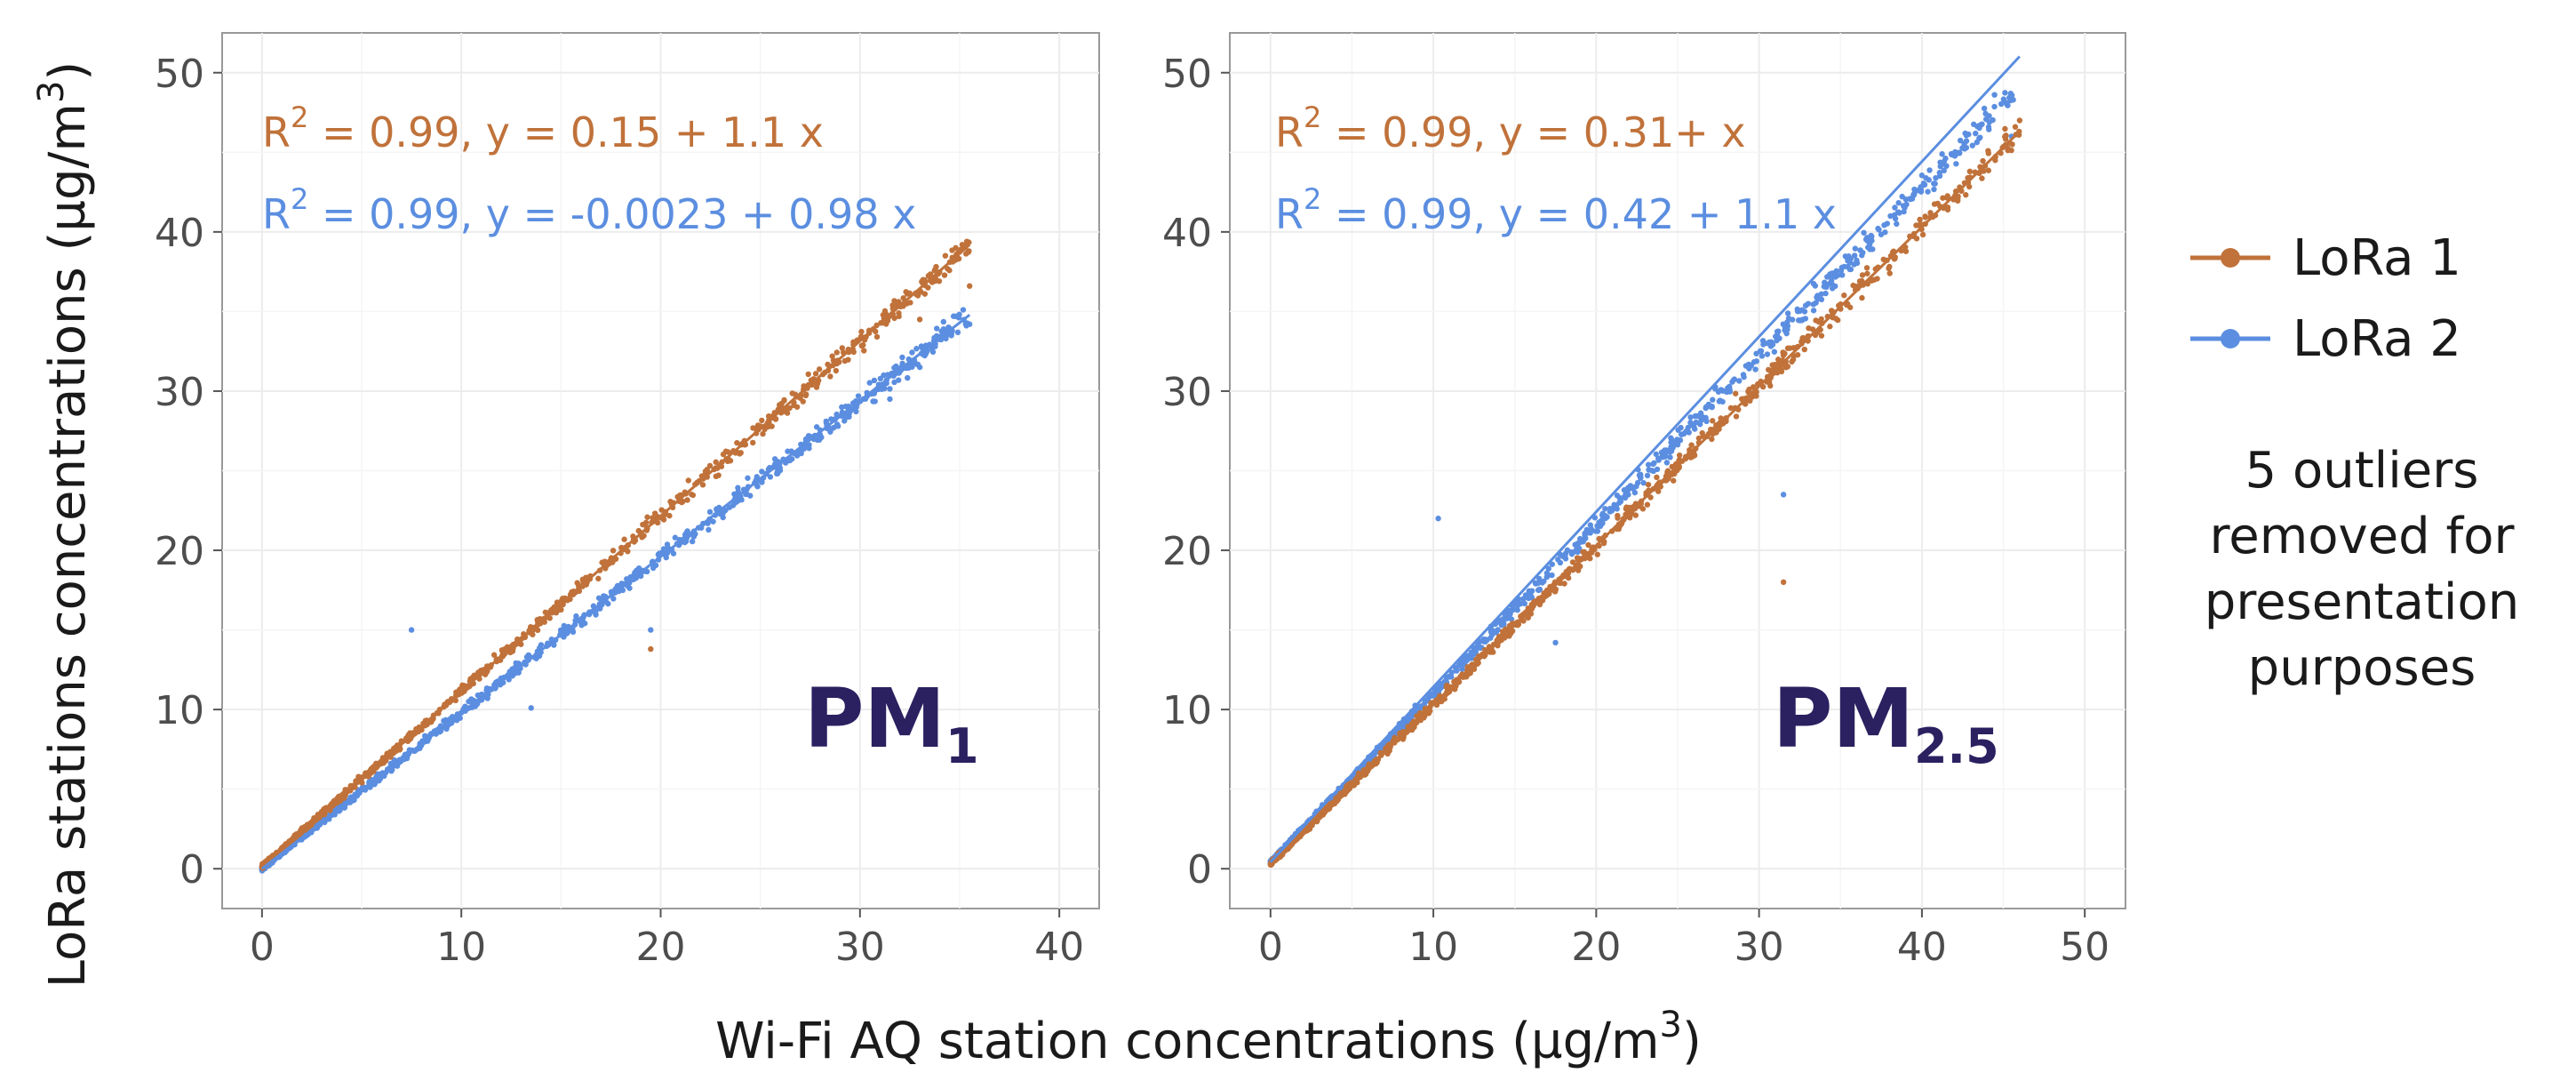 The width and height of the screenshot is (2576, 1073). Describe the element at coordinates (891, 722) in the screenshot. I see `panel-label-pm1: PM1` at that location.